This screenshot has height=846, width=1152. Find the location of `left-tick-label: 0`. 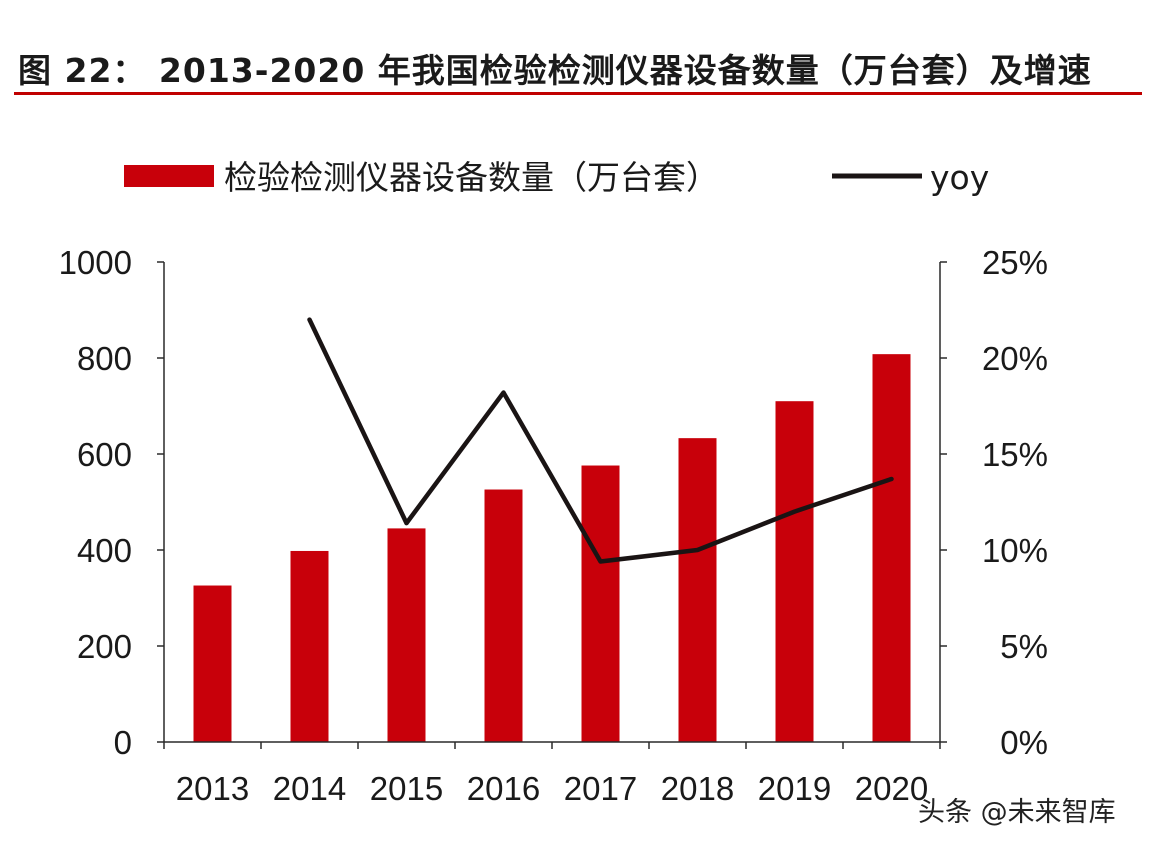

left-tick-label: 0 is located at coordinates (123, 742).